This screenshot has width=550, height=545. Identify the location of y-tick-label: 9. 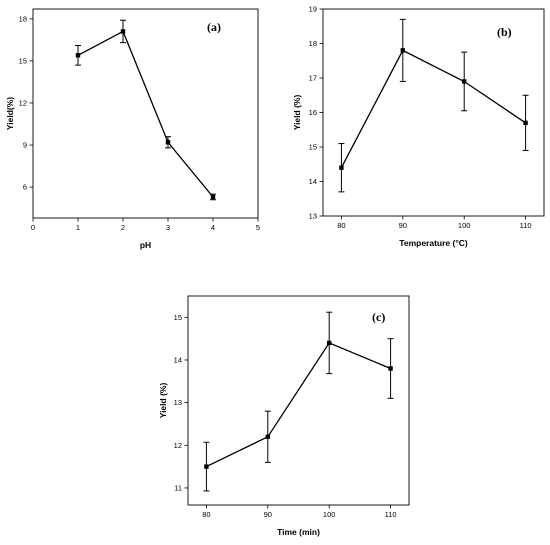
(25, 145).